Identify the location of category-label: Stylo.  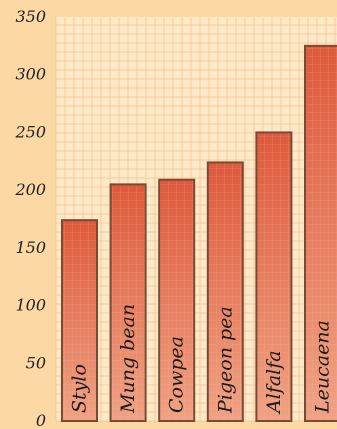
(80, 388).